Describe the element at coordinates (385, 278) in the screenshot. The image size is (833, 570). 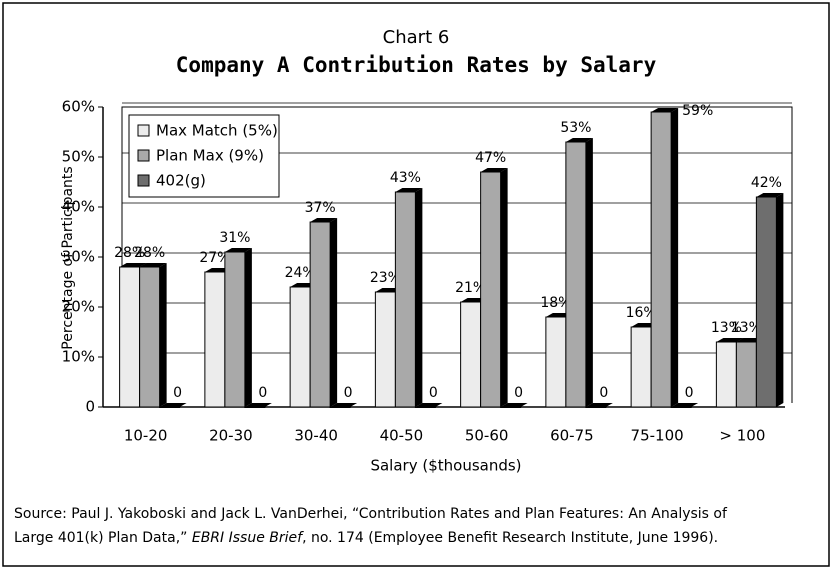
I see `value-label: 23%` at that location.